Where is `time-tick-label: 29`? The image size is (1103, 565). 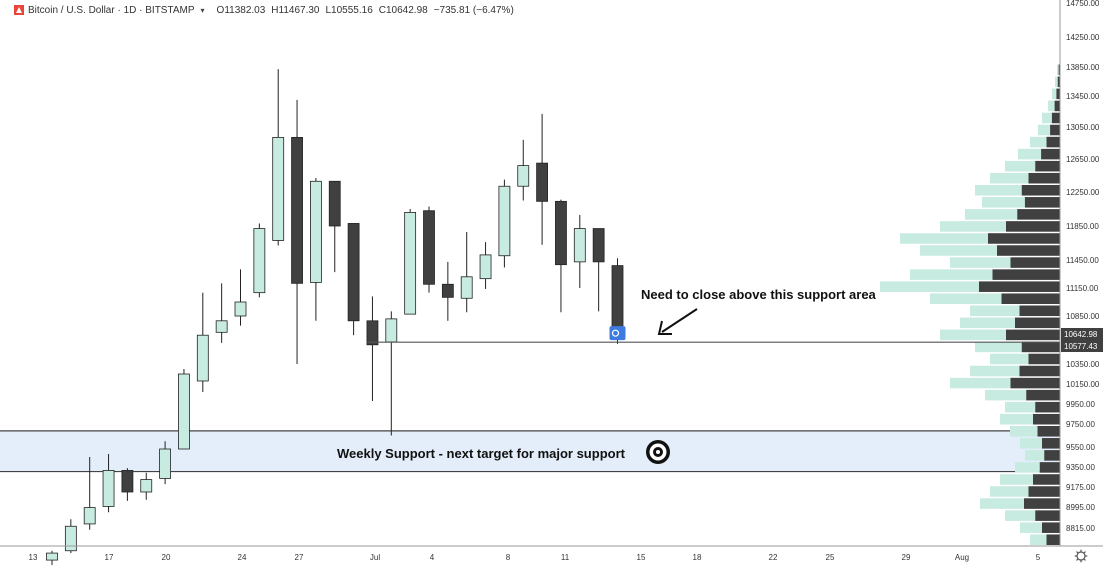 time-tick-label: 29 is located at coordinates (906, 557).